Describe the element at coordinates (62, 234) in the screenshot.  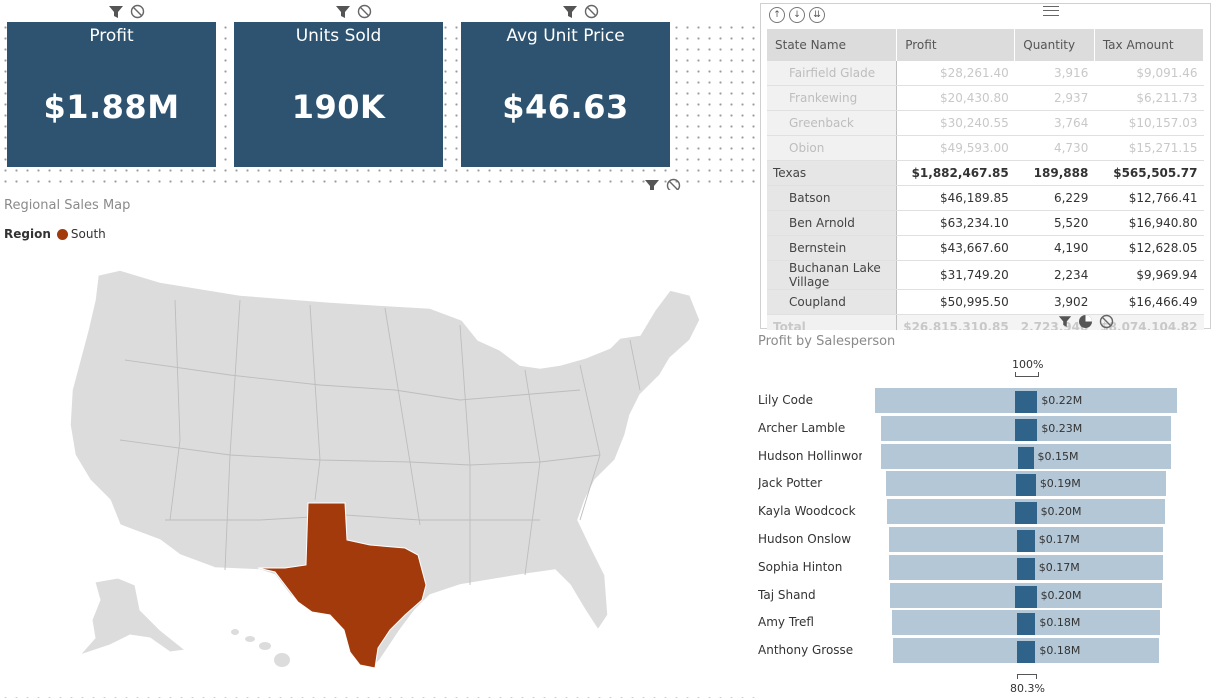
I see `legend-swatch` at that location.